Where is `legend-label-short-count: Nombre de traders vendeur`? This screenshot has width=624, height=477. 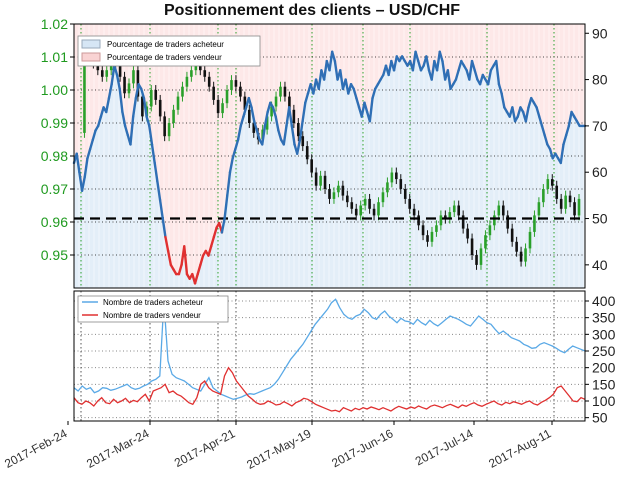 legend-label-short-count: Nombre de traders vendeur is located at coordinates (152, 315).